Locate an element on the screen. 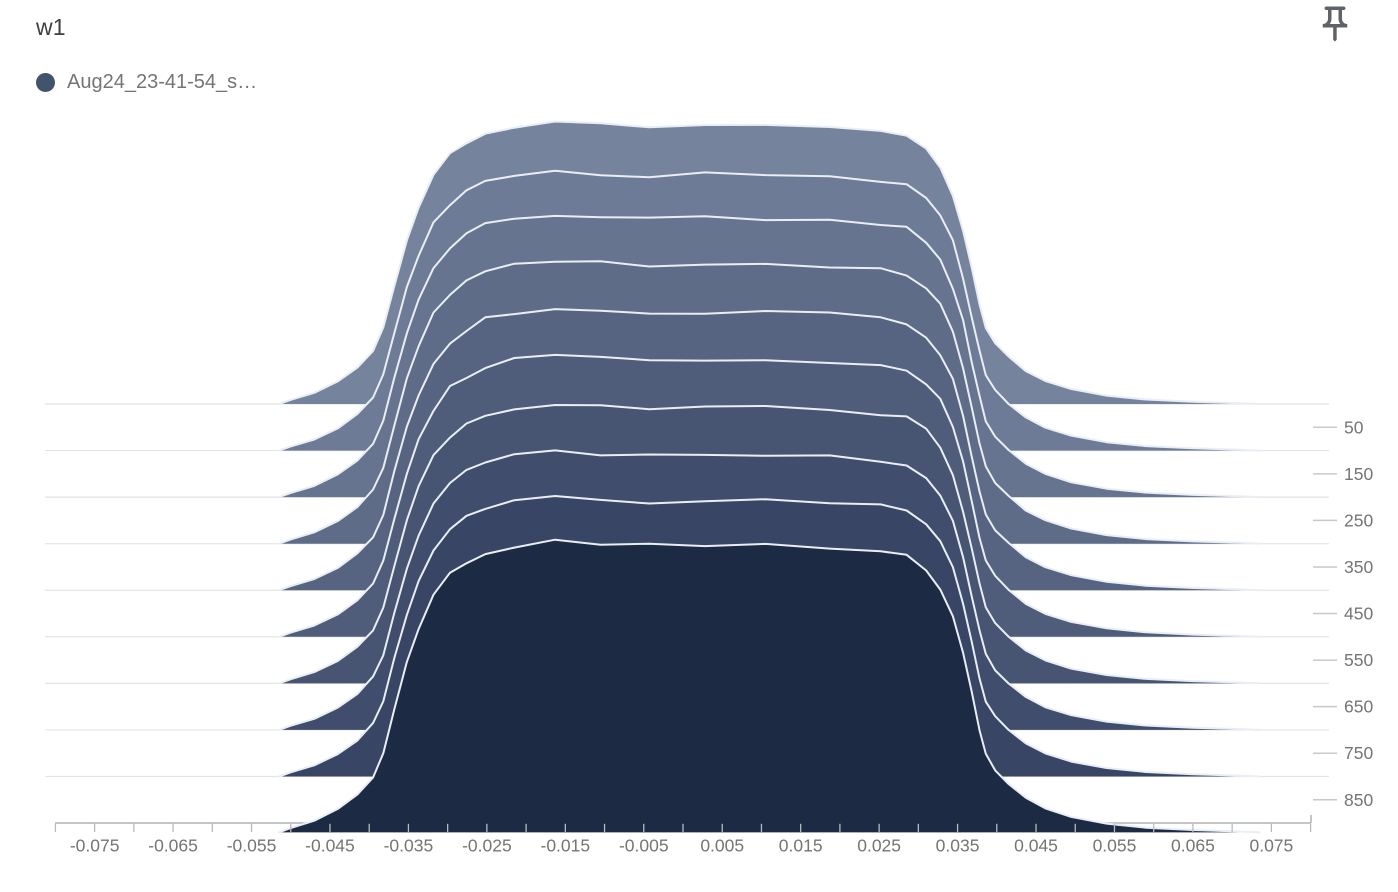  x-tick-label: -0.015 is located at coordinates (566, 846).